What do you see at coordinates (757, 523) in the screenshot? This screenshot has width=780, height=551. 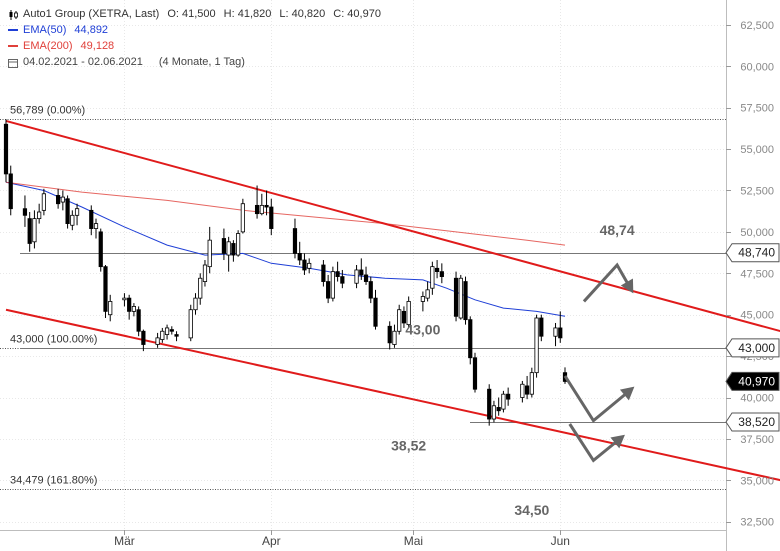 I see `y-tick-label: 32,500` at bounding box center [757, 523].